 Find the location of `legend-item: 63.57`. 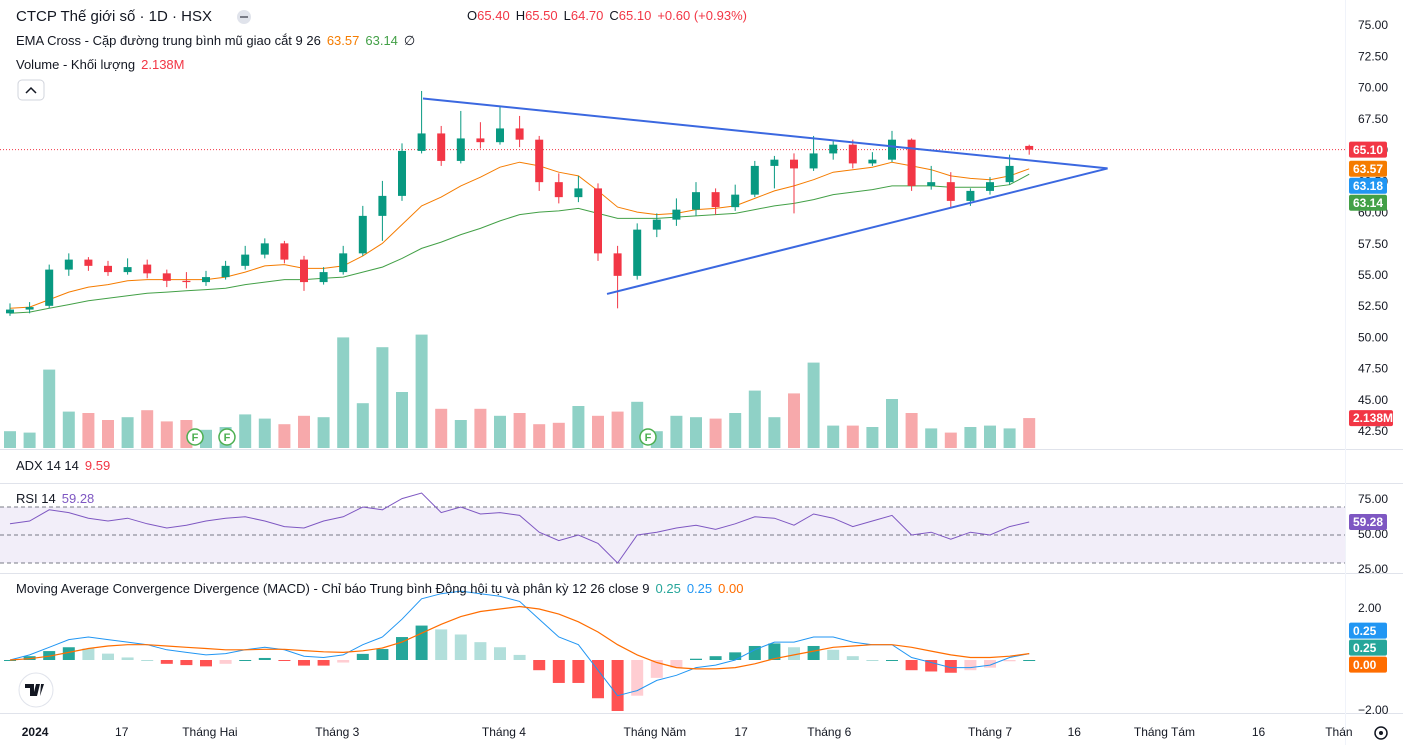

legend-item: 63.57 is located at coordinates (343, 40).